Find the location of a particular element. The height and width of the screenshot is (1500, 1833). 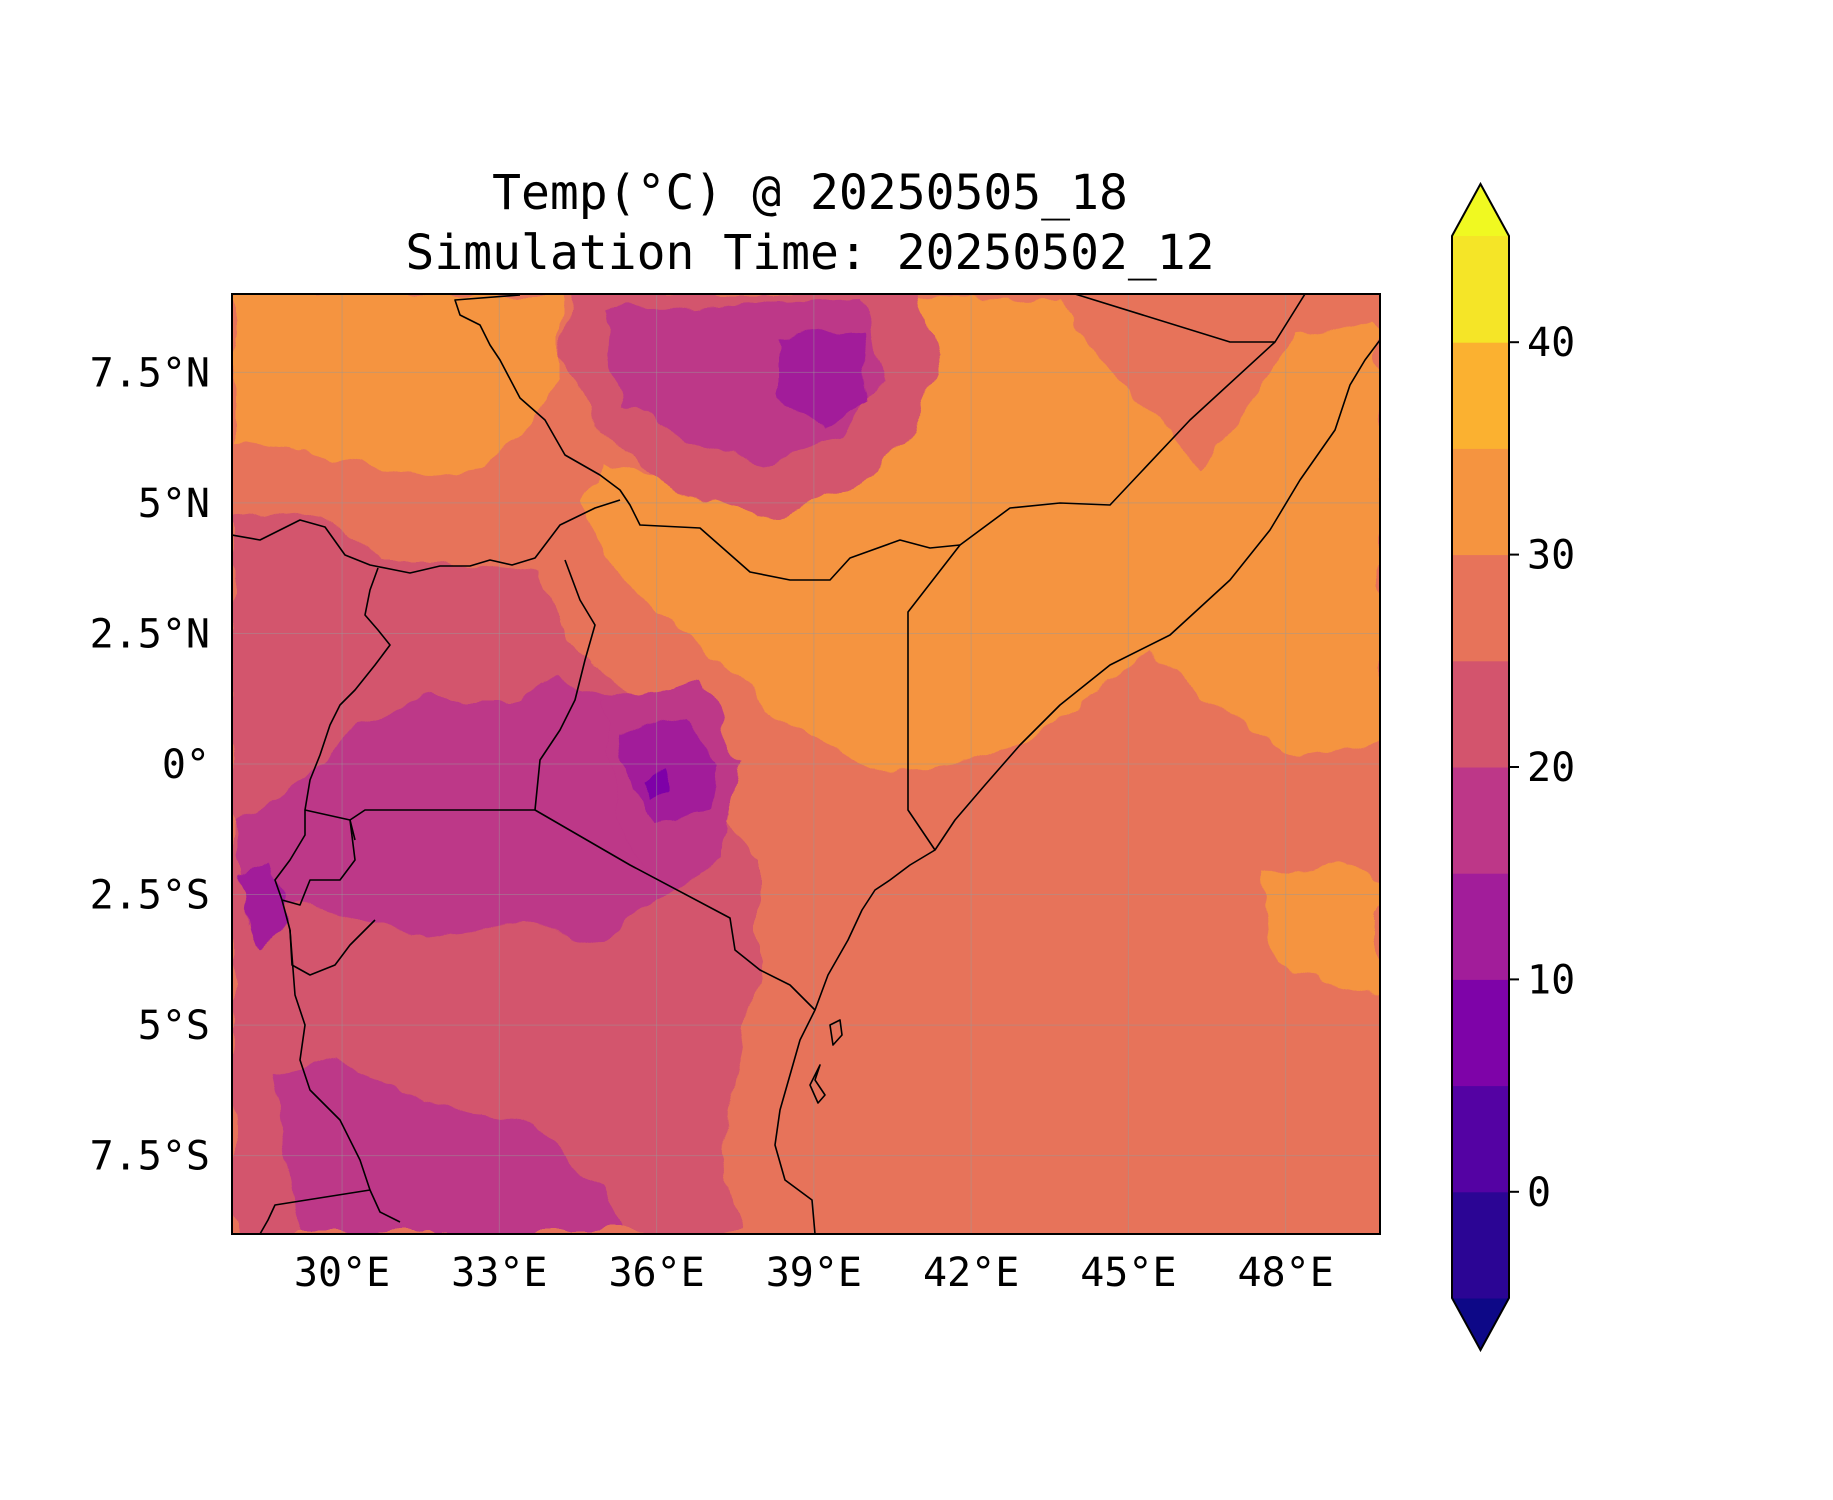

border-kenya-ethiopia is located at coordinates (707, 437).